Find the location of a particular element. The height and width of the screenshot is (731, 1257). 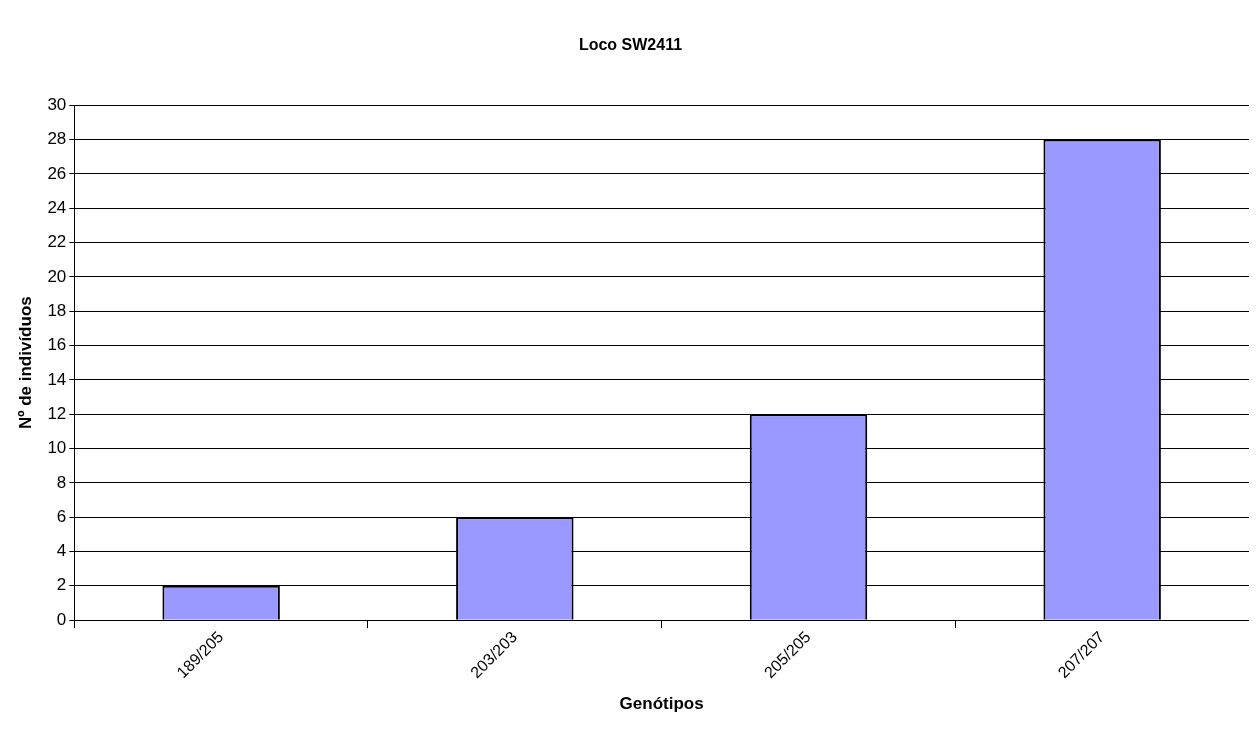

y-tick-label: 6 is located at coordinates (61, 516).